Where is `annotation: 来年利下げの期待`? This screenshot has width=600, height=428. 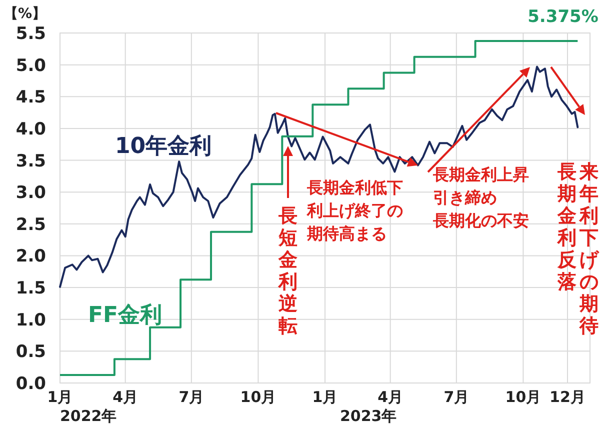
annotation: 来年利下げの期待 is located at coordinates (589, 249).